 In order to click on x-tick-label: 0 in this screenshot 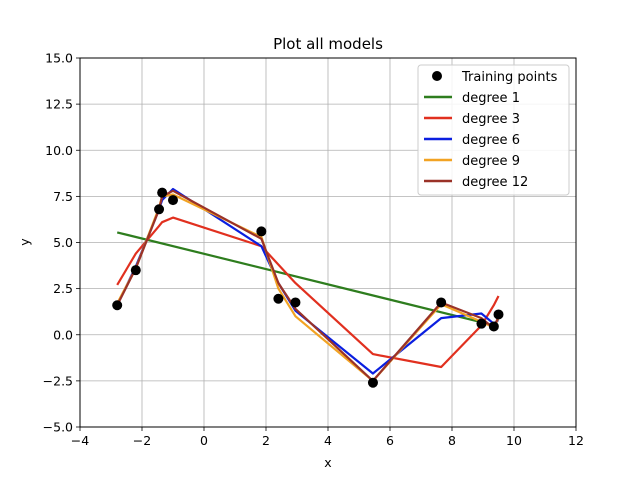, I will do `click(204, 440)`.